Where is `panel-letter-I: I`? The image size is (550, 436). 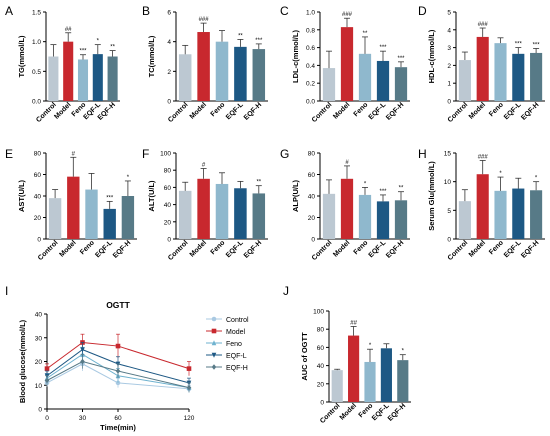 panel-letter-I: I is located at coordinates (6, 291).